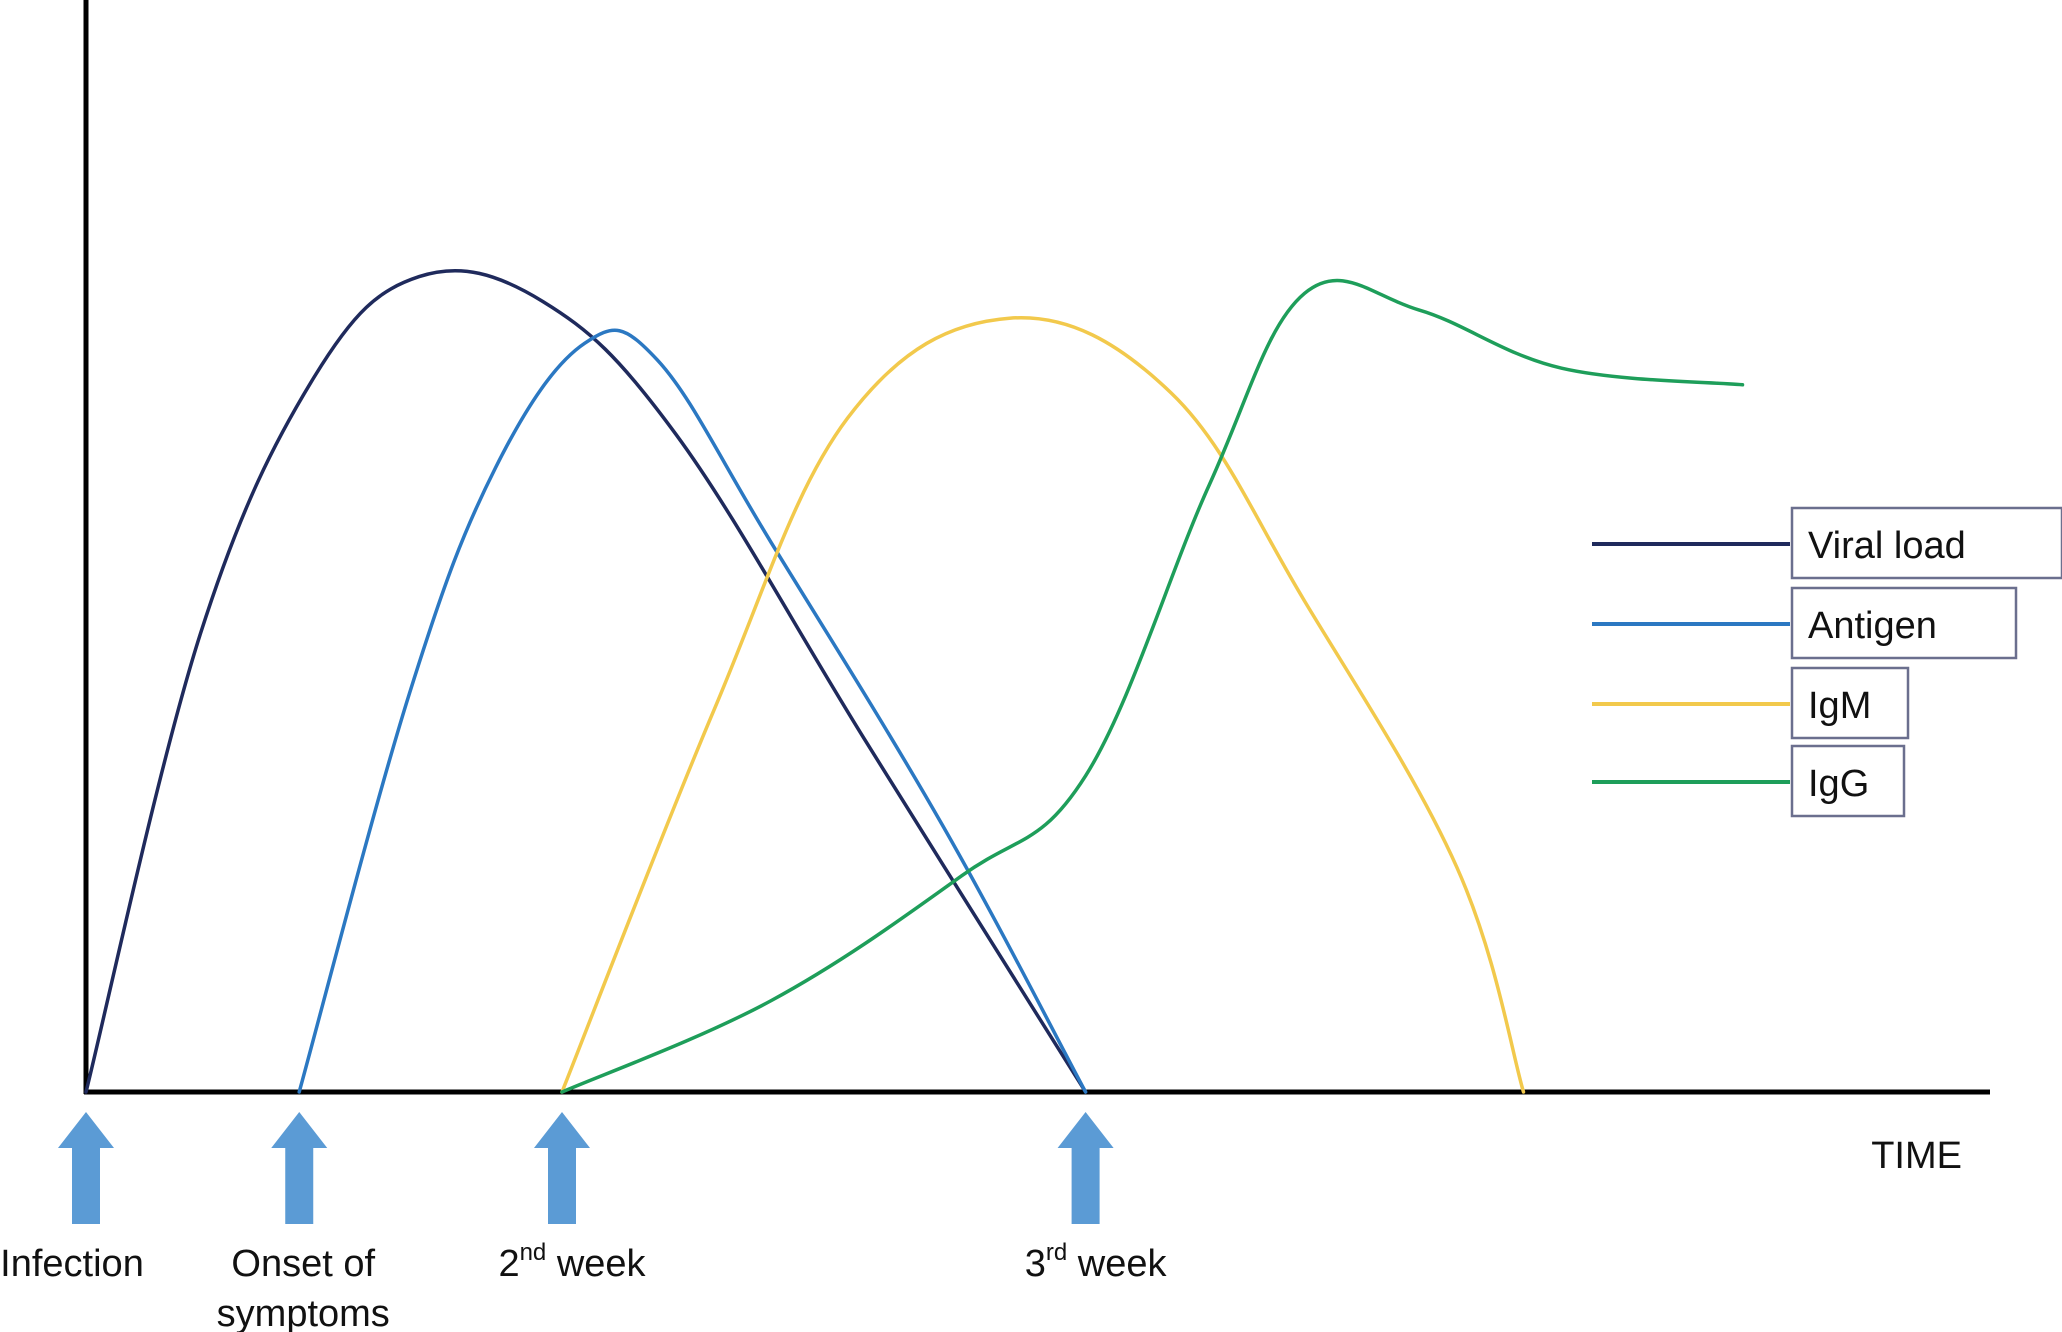  Describe the element at coordinates (1827, 662) in the screenshot. I see `legend: Viral load Antigen IgM IgG` at that location.